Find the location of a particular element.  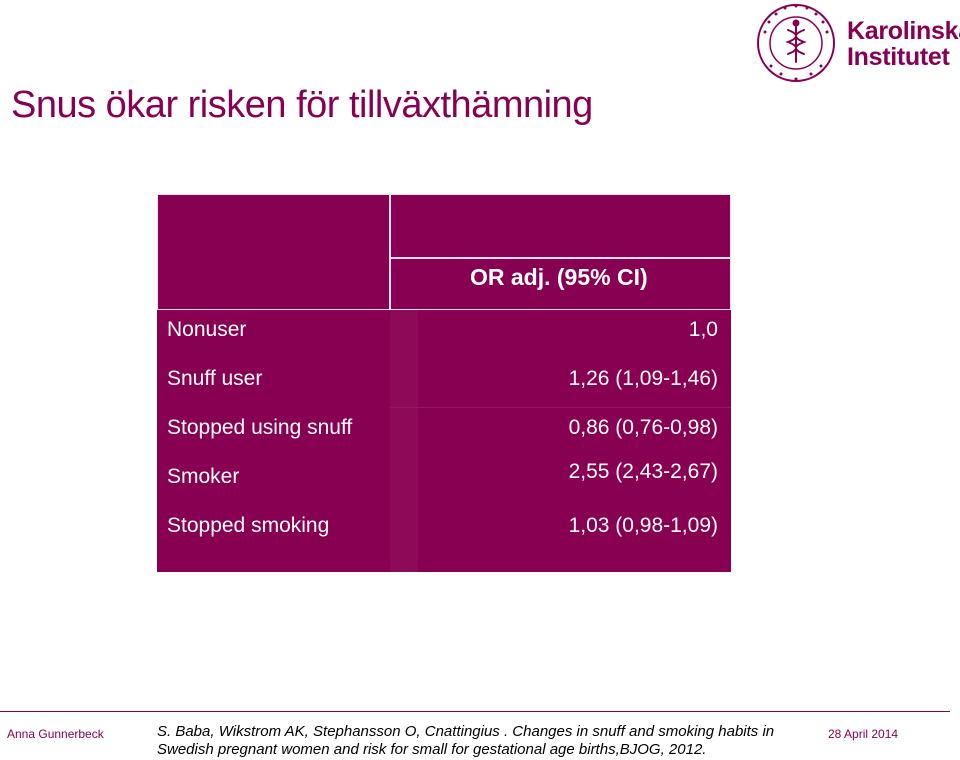

table-row-label: Nonuser is located at coordinates (207, 329).